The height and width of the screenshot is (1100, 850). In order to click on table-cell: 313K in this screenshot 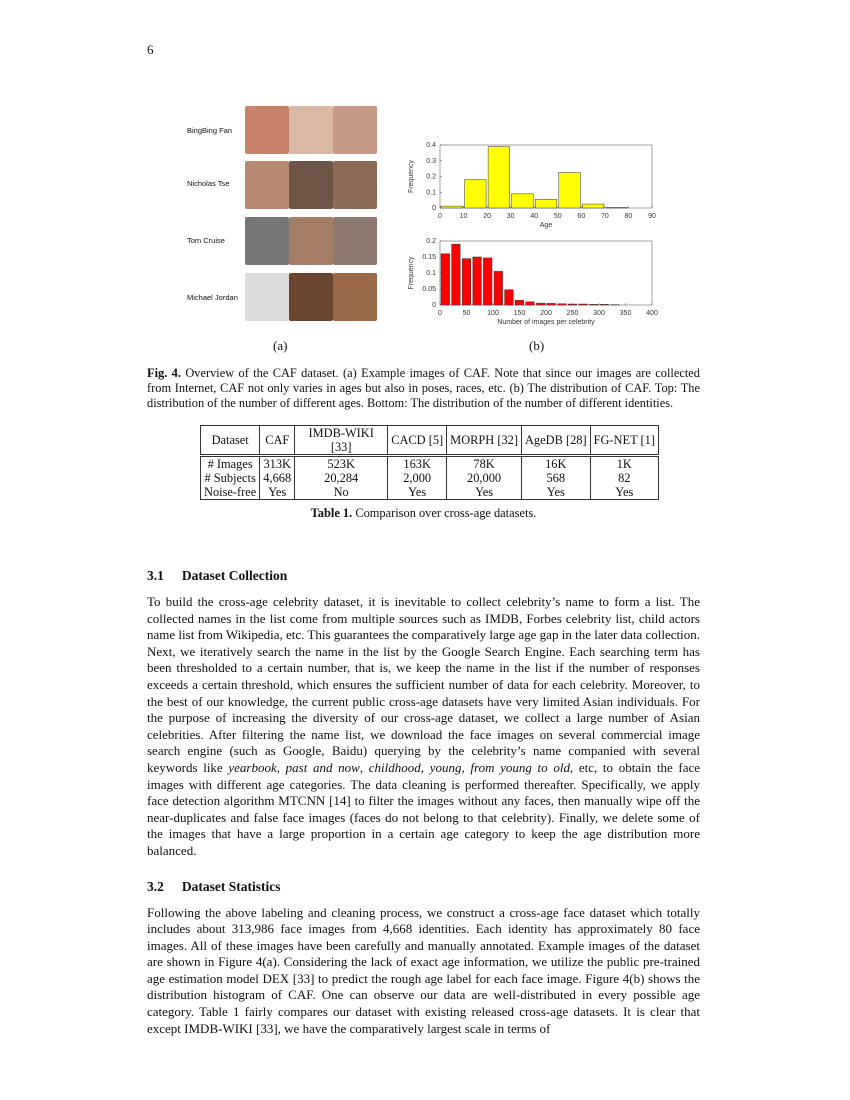, I will do `click(277, 463)`.